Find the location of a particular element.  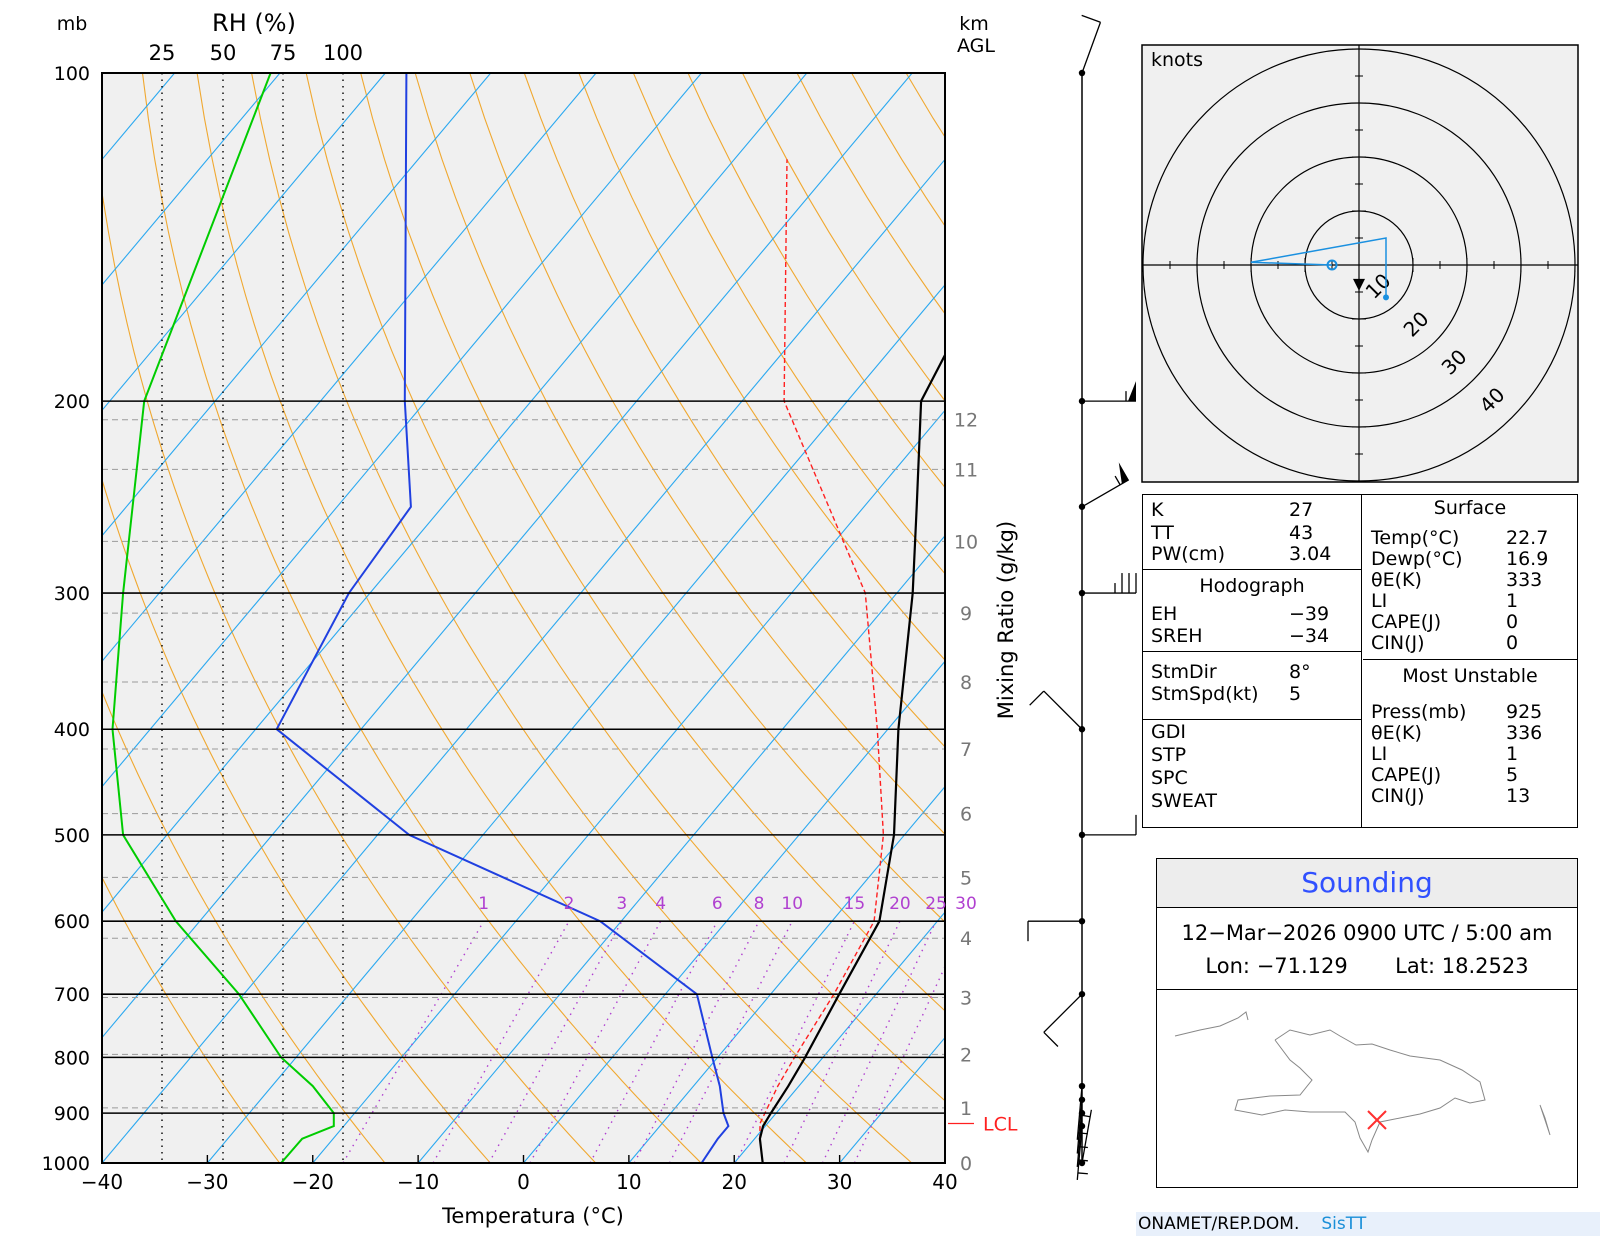

x-tick-label: −10 is located at coordinates (418, 1182).